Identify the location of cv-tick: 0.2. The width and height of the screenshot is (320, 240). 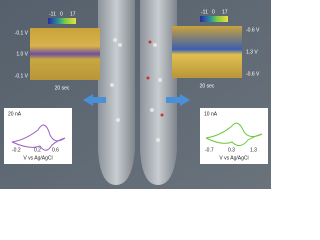
(37, 150).